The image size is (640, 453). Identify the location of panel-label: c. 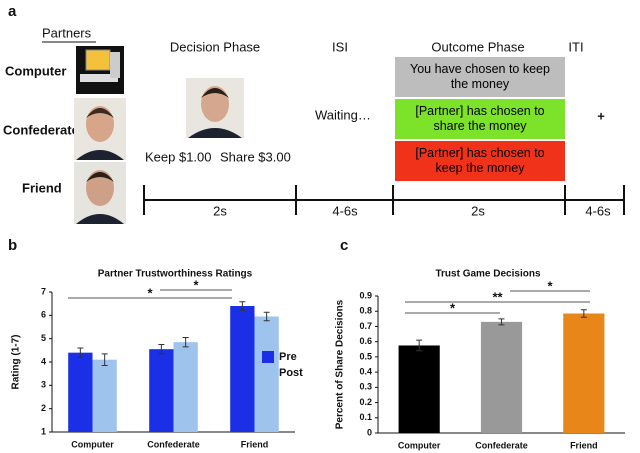
(344, 245).